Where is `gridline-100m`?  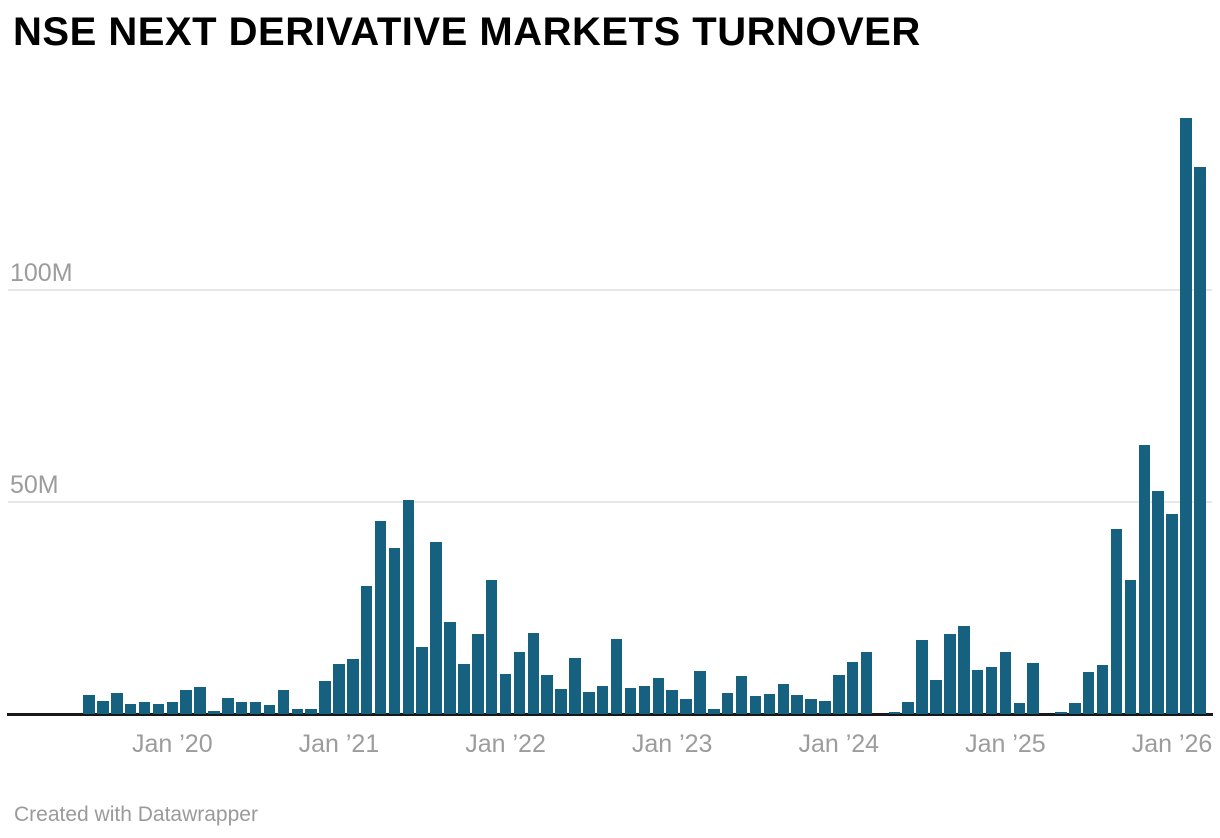
gridline-100m is located at coordinates (610, 290).